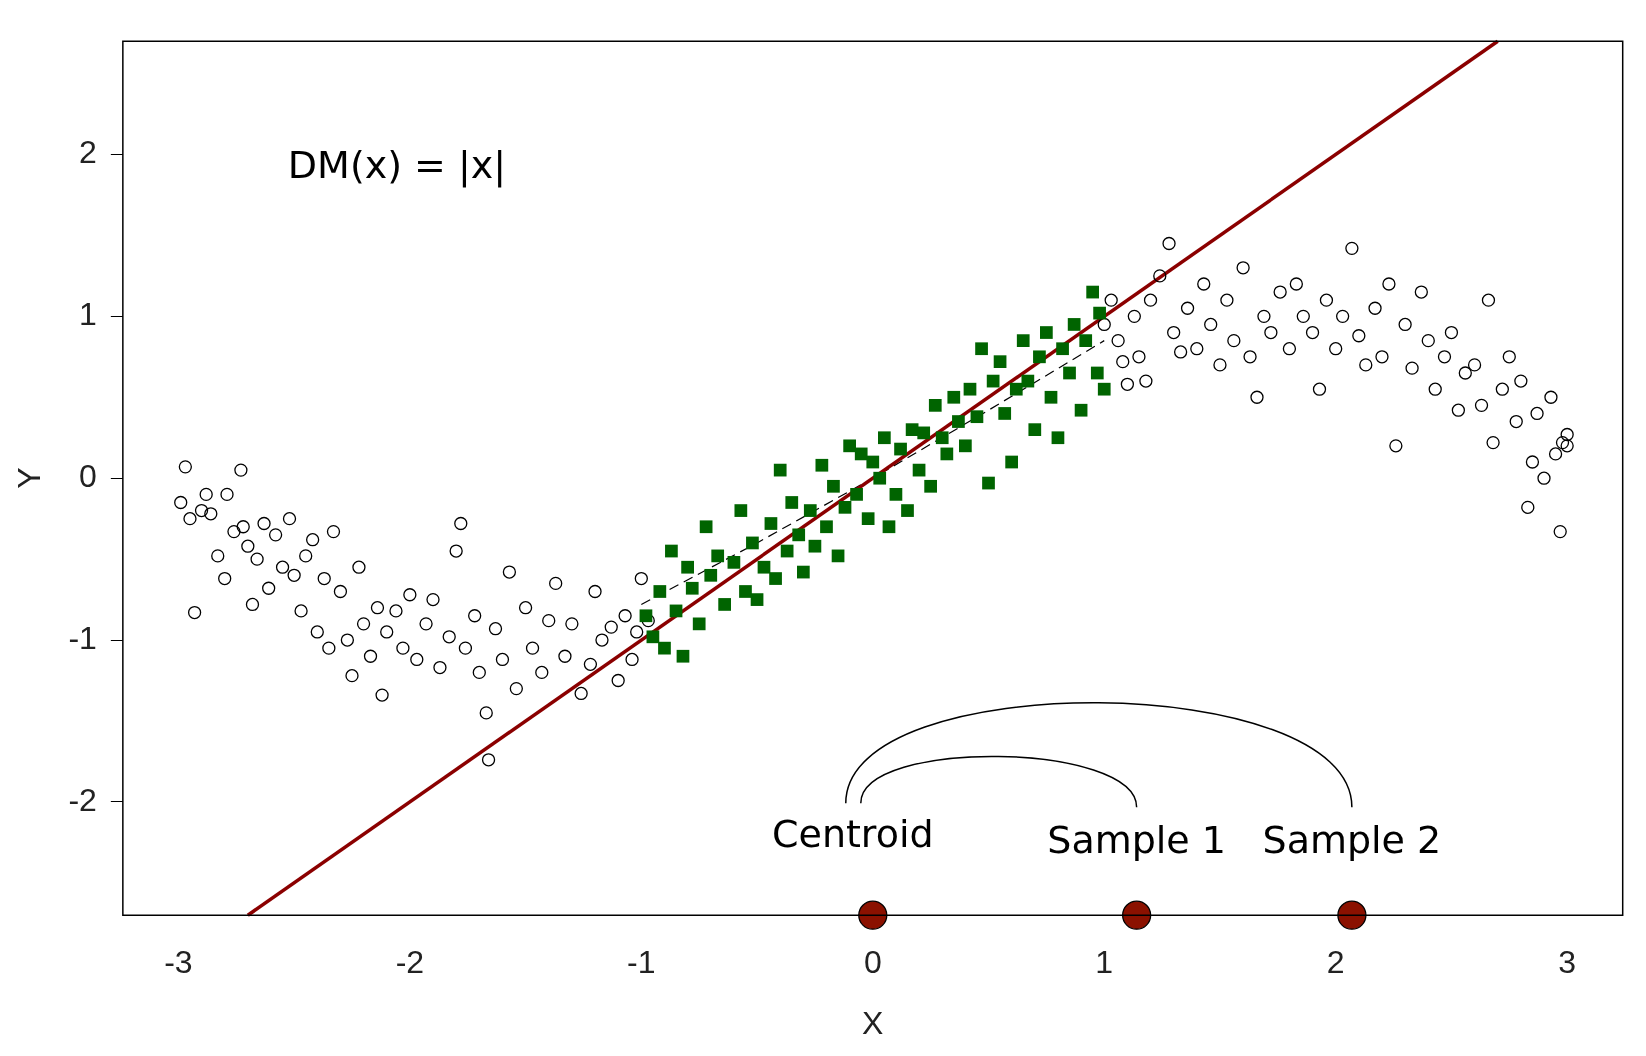  I want to click on y-tick-label: 1, so click(88, 314).